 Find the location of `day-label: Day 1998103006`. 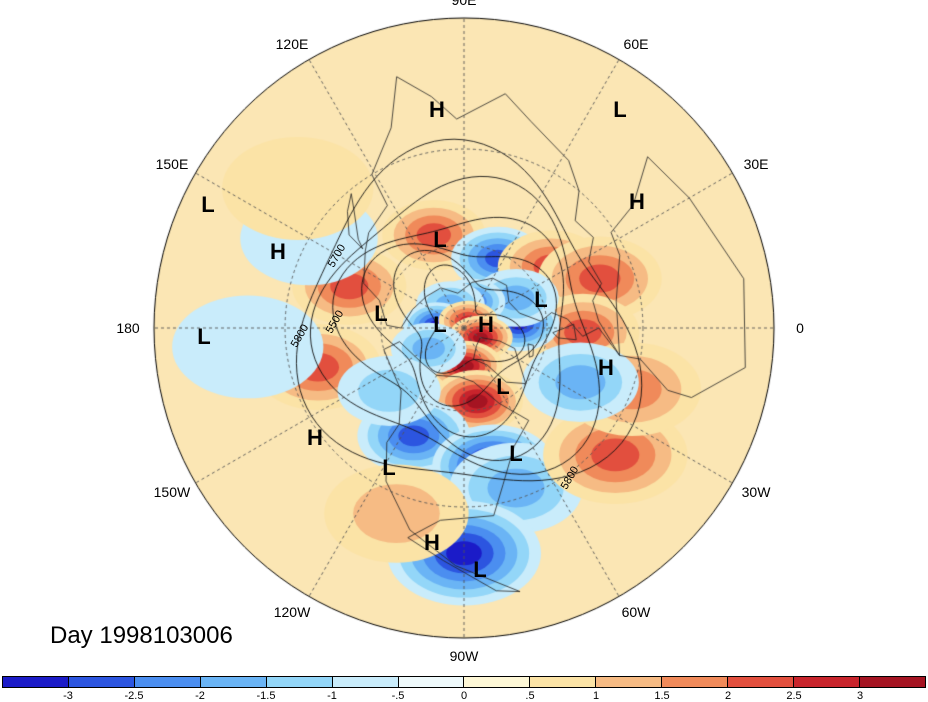

day-label: Day 1998103006 is located at coordinates (141, 635).